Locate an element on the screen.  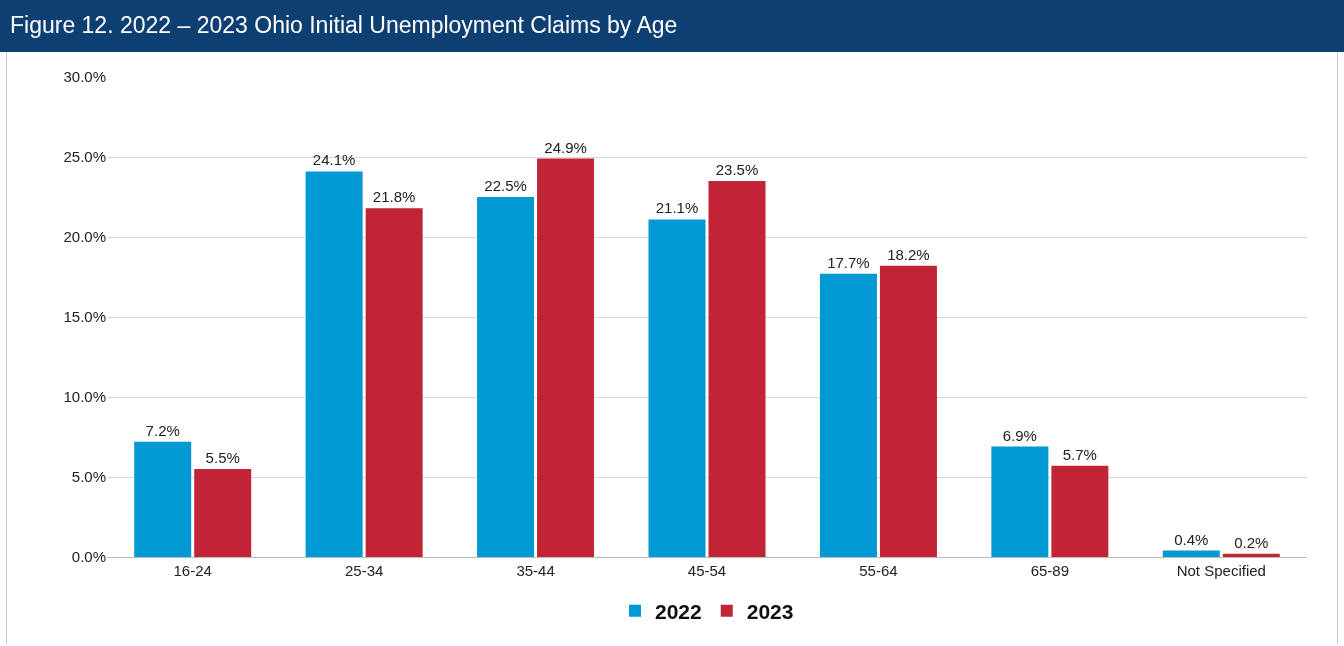
y-tick-label: 10.0% is located at coordinates (84, 397).